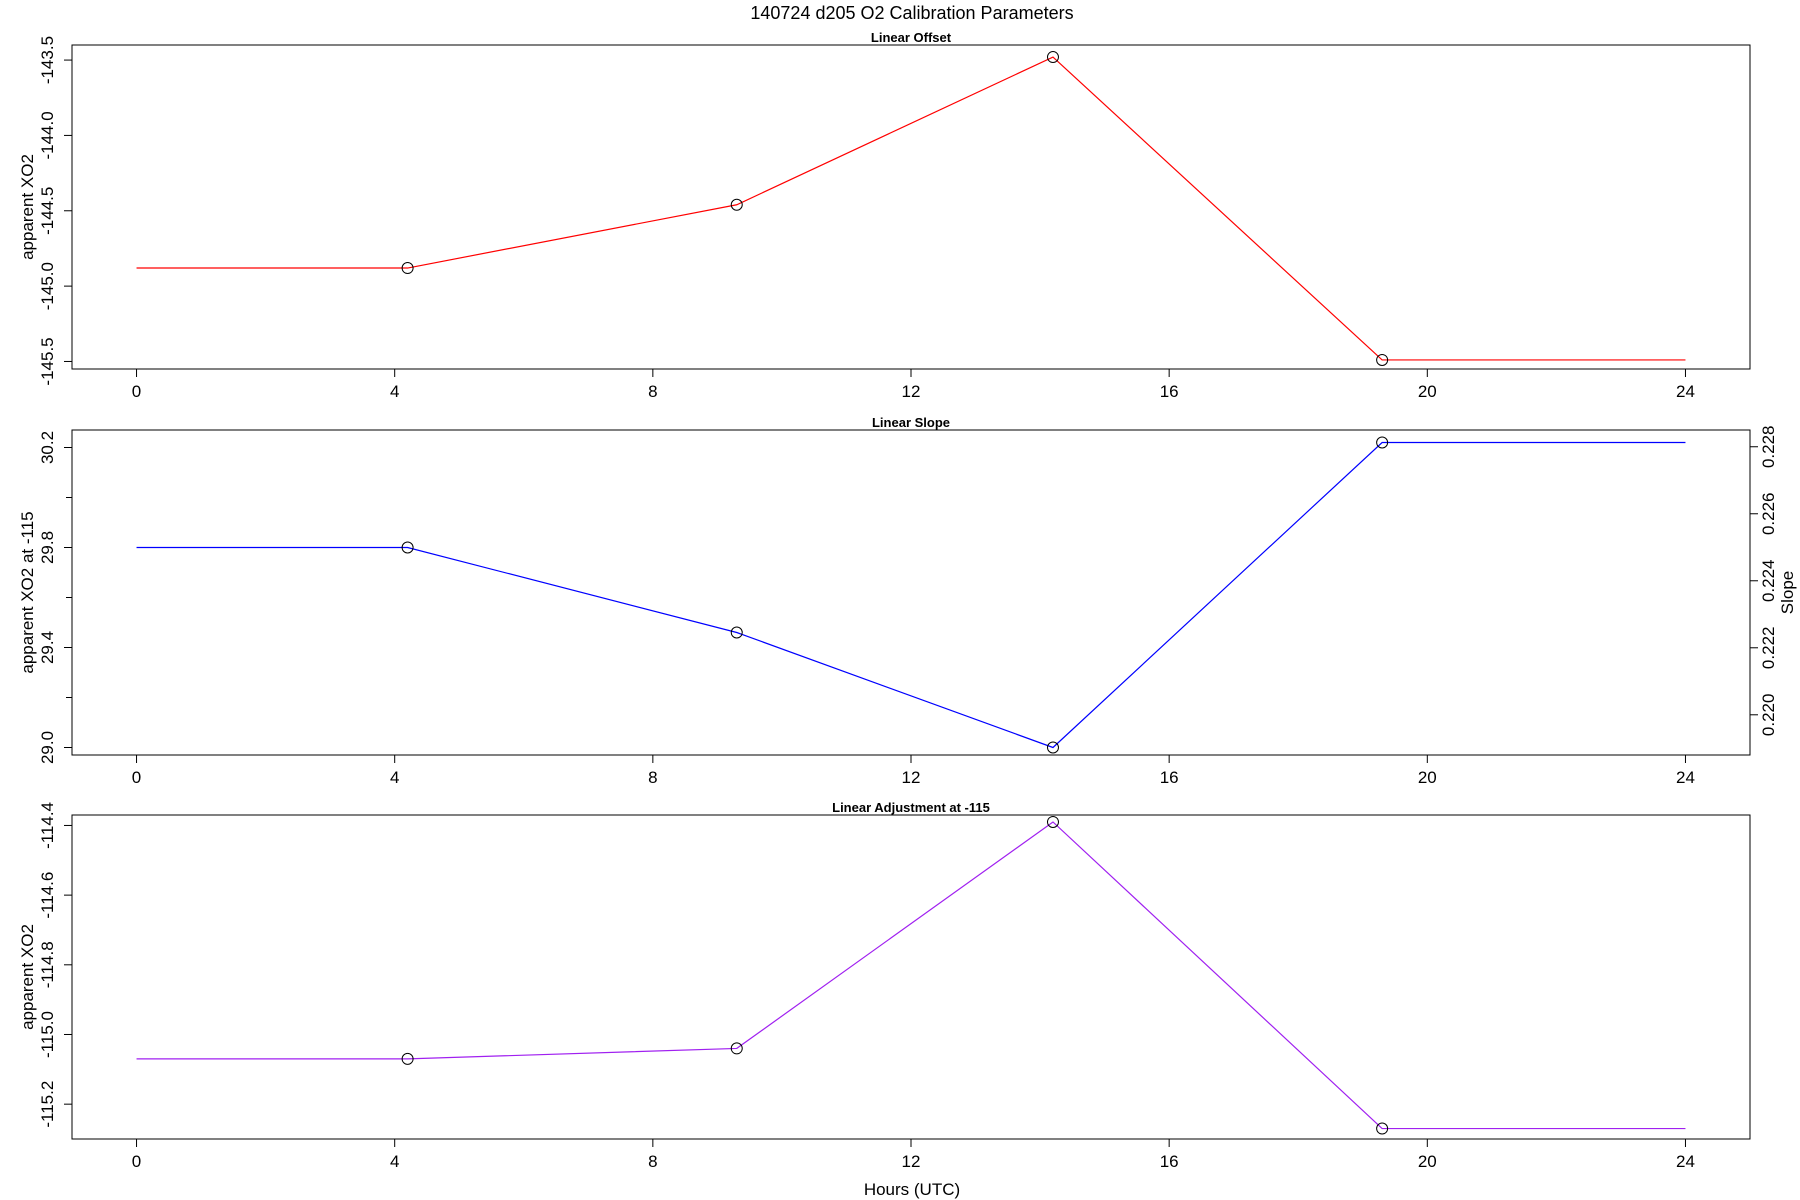 This screenshot has width=1800, height=1200. I want to click on y-tick-label: -144.5, so click(47, 211).